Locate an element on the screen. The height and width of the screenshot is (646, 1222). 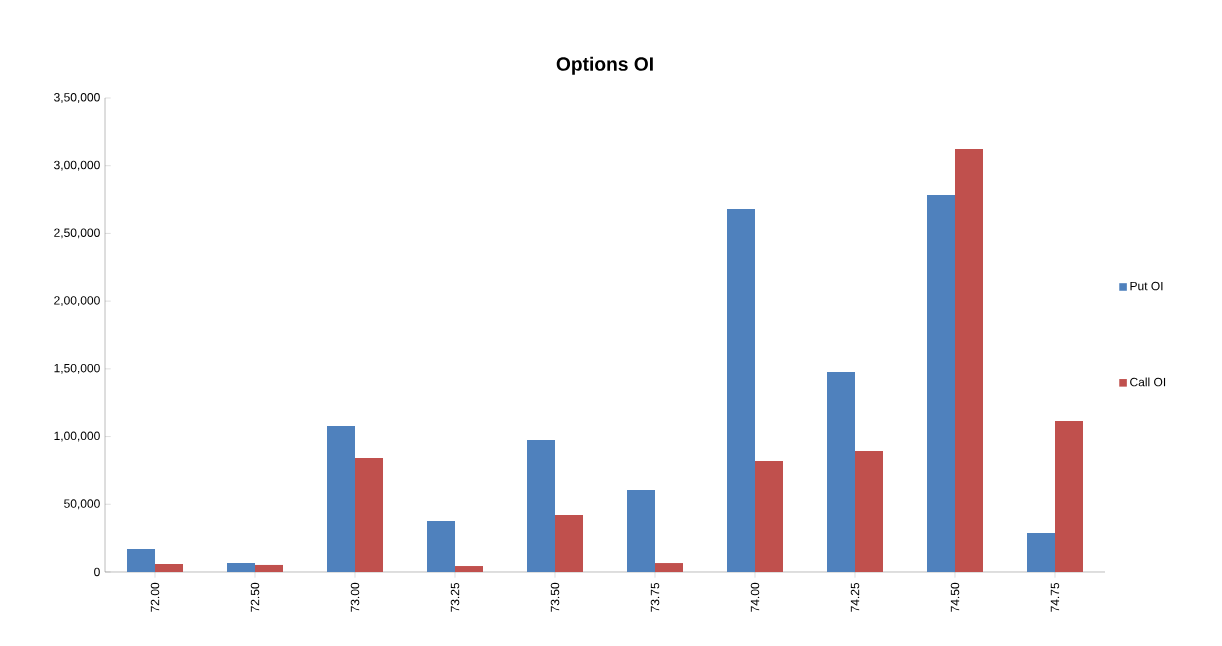
y-tick-label: 2,50,000 is located at coordinates (77, 233).